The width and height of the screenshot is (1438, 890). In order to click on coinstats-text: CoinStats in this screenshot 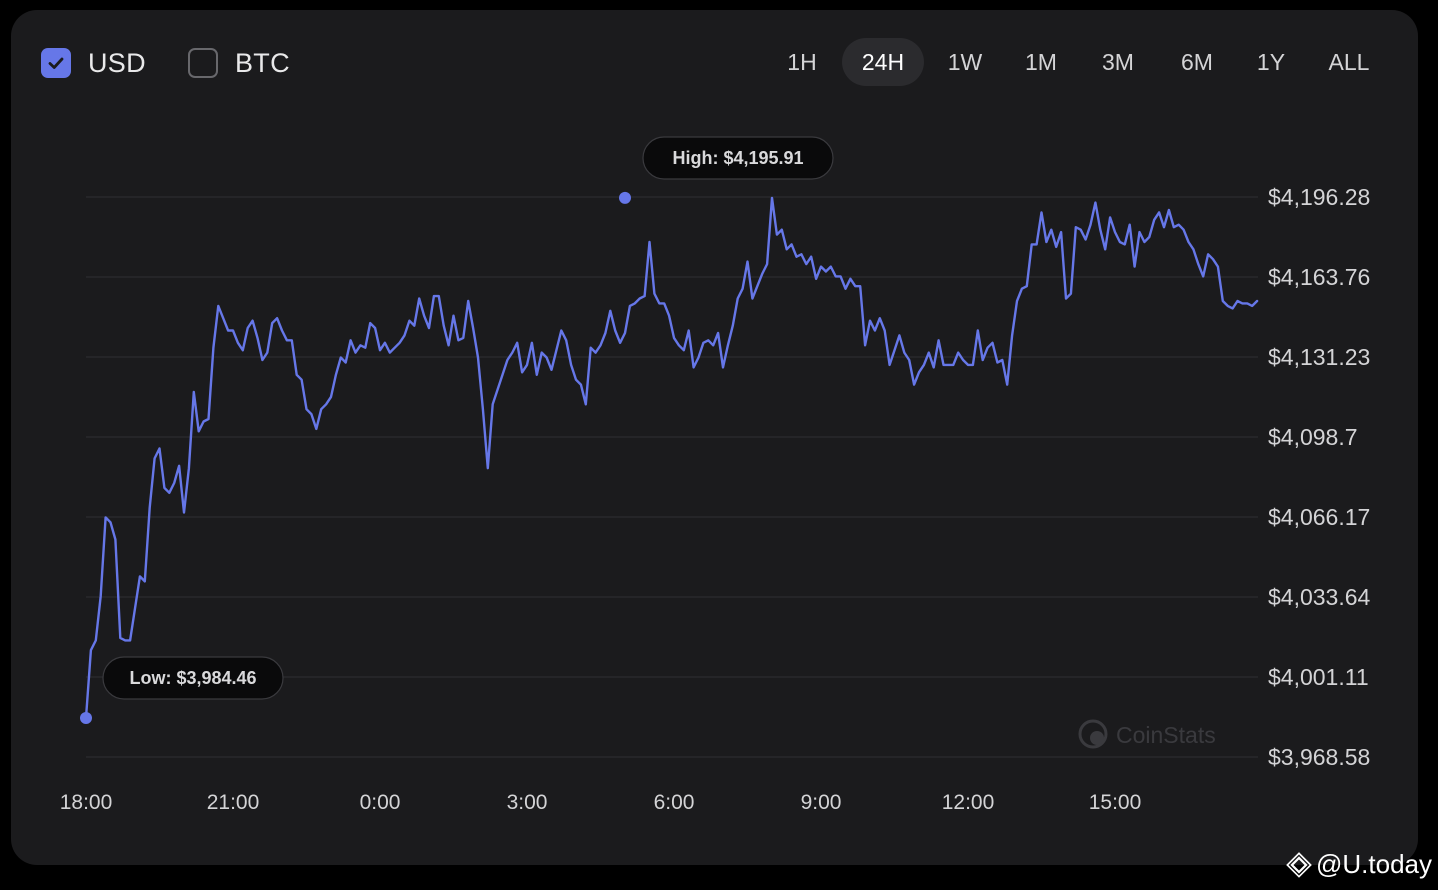, I will do `click(1166, 735)`.